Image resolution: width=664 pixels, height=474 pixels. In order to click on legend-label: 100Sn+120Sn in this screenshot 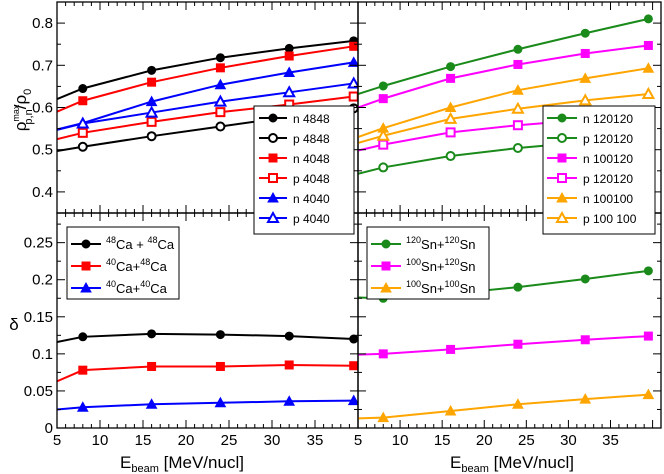, I will do `click(440, 265)`.